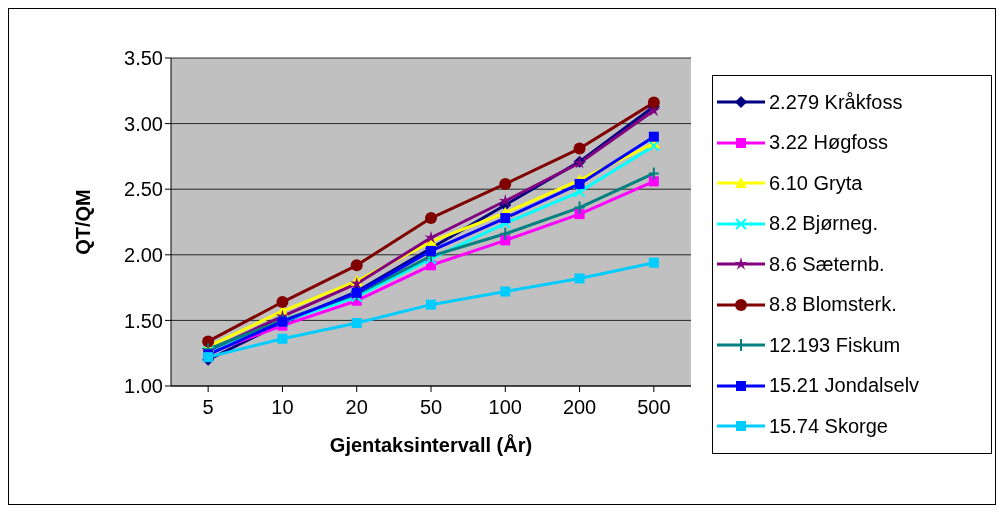  What do you see at coordinates (836, 102) in the screenshot?
I see `legend-label: 2.279 Kråkfoss` at bounding box center [836, 102].